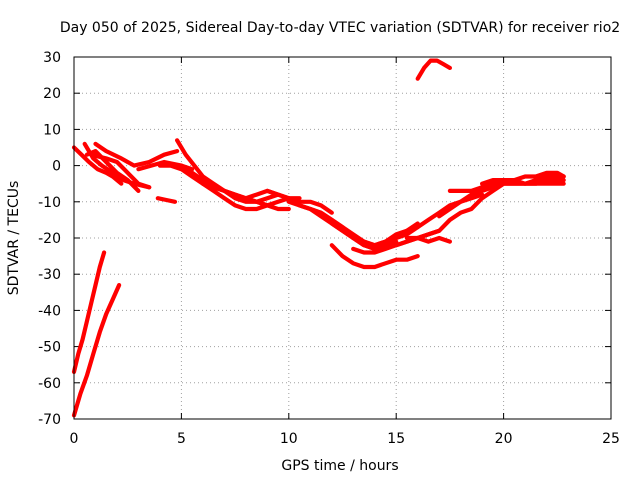  Describe the element at coordinates (49, 239) in the screenshot. I see `y-tick-label: -20` at that location.